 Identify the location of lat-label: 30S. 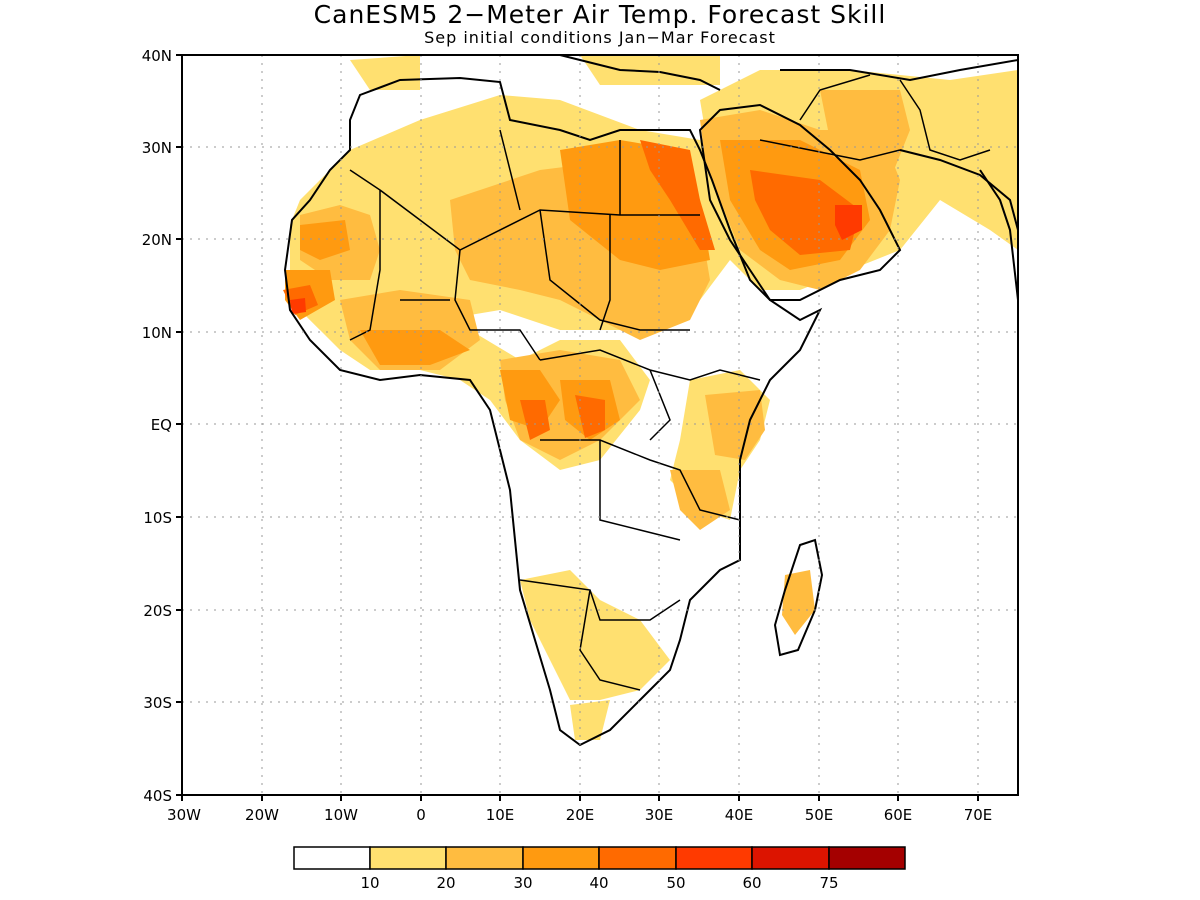
(157, 703).